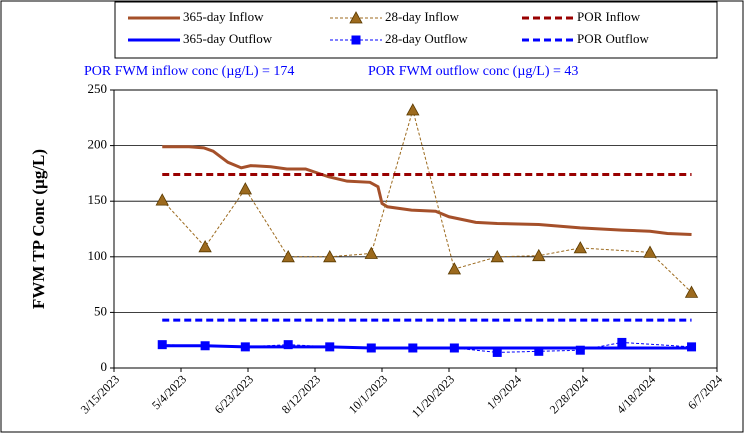 Image resolution: width=744 pixels, height=433 pixels. Describe the element at coordinates (416, 30) in the screenshot. I see `legend-box` at that location.